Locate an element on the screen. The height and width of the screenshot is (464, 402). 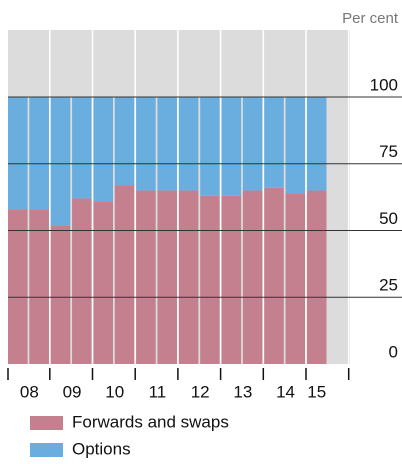
x-tick-label: 09 is located at coordinates (72, 391).